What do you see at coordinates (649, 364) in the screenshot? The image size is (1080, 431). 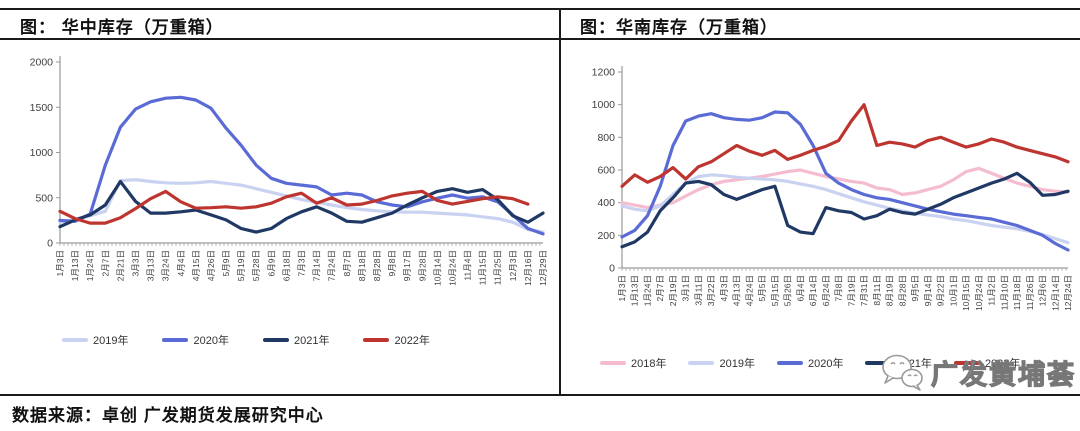 I see `legend-label: 2018年` at bounding box center [649, 364].